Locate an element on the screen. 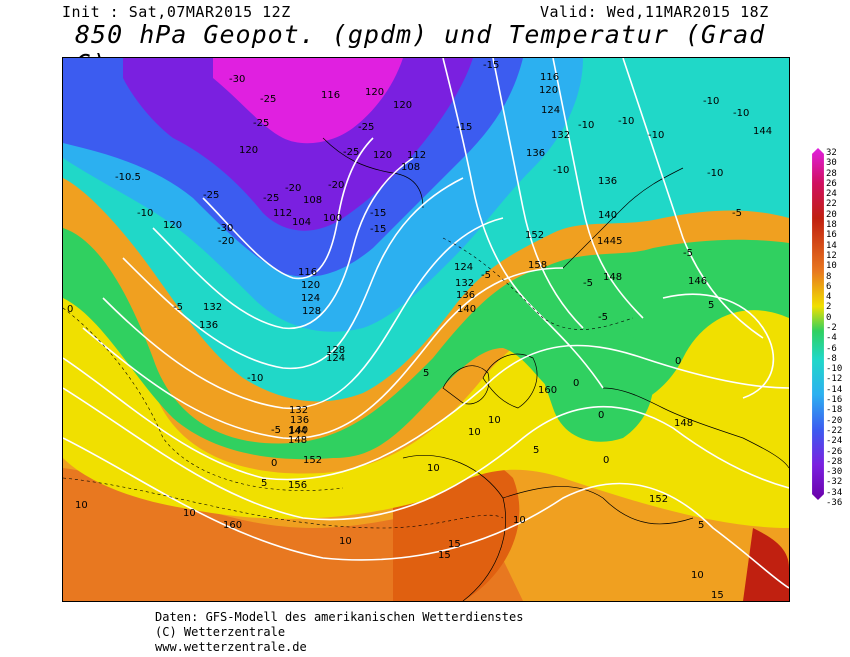 The image size is (850, 657). legend-tick: 26 is located at coordinates (831, 183).